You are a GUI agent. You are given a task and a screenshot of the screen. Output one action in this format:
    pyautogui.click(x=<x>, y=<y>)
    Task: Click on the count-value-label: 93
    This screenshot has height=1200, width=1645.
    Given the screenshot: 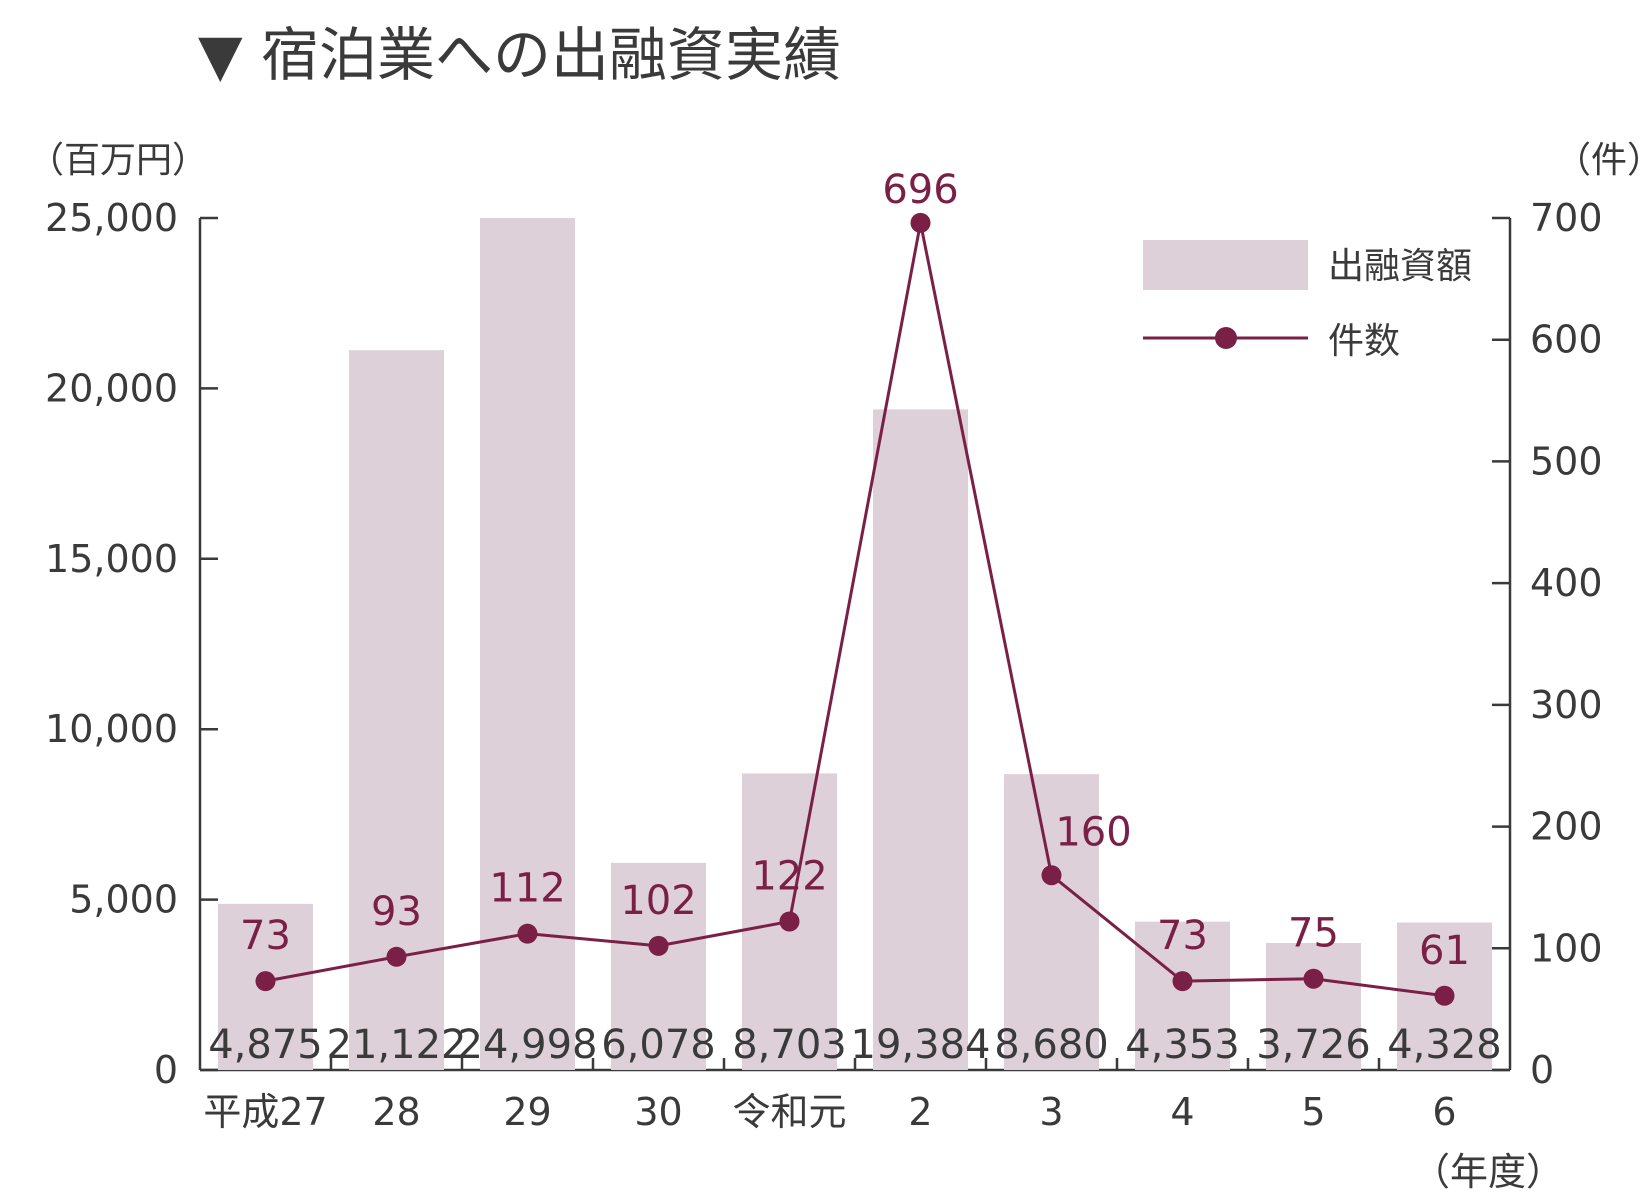 What is the action you would take?
    pyautogui.click(x=396, y=912)
    